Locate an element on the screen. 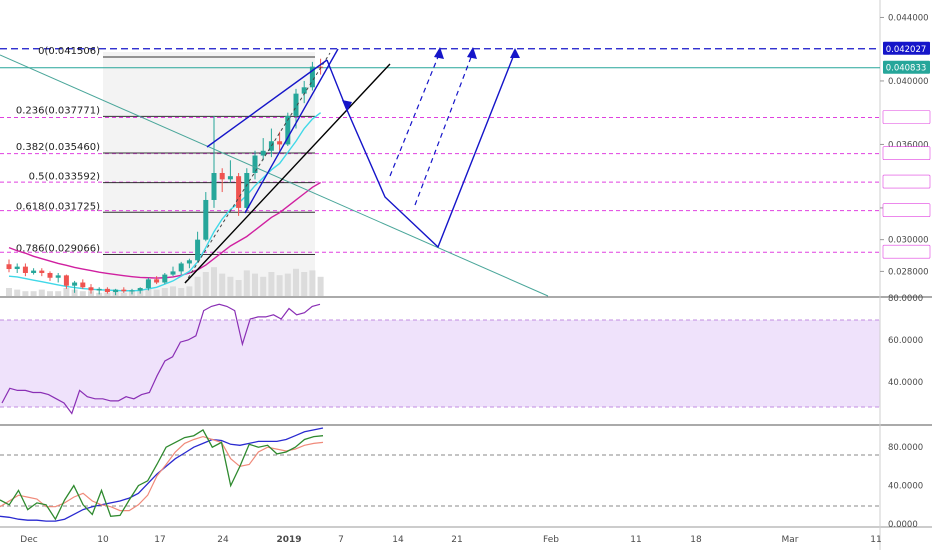 The width and height of the screenshot is (932, 550). drop-arrowhead is located at coordinates (347, 106).